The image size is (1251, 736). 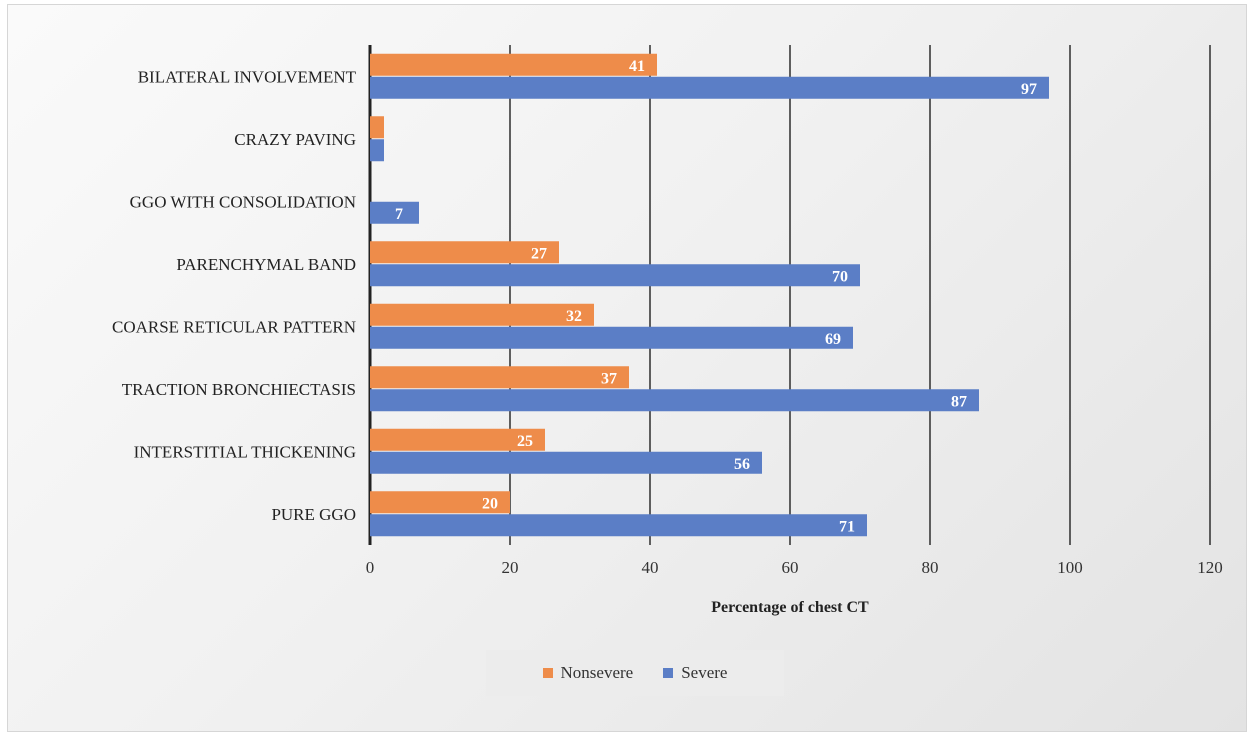 I want to click on data-label-nonsevere-5: 37, so click(x=609, y=378).